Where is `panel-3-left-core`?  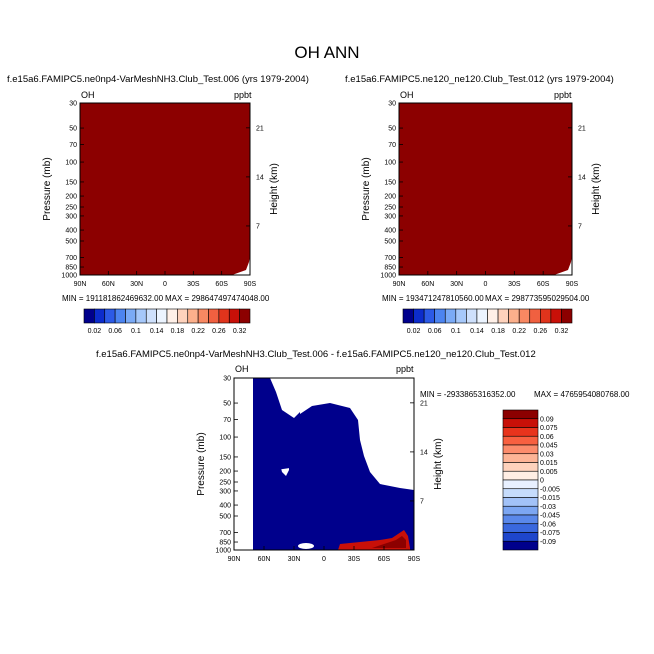 panel-3-left-core is located at coordinates (276, 424).